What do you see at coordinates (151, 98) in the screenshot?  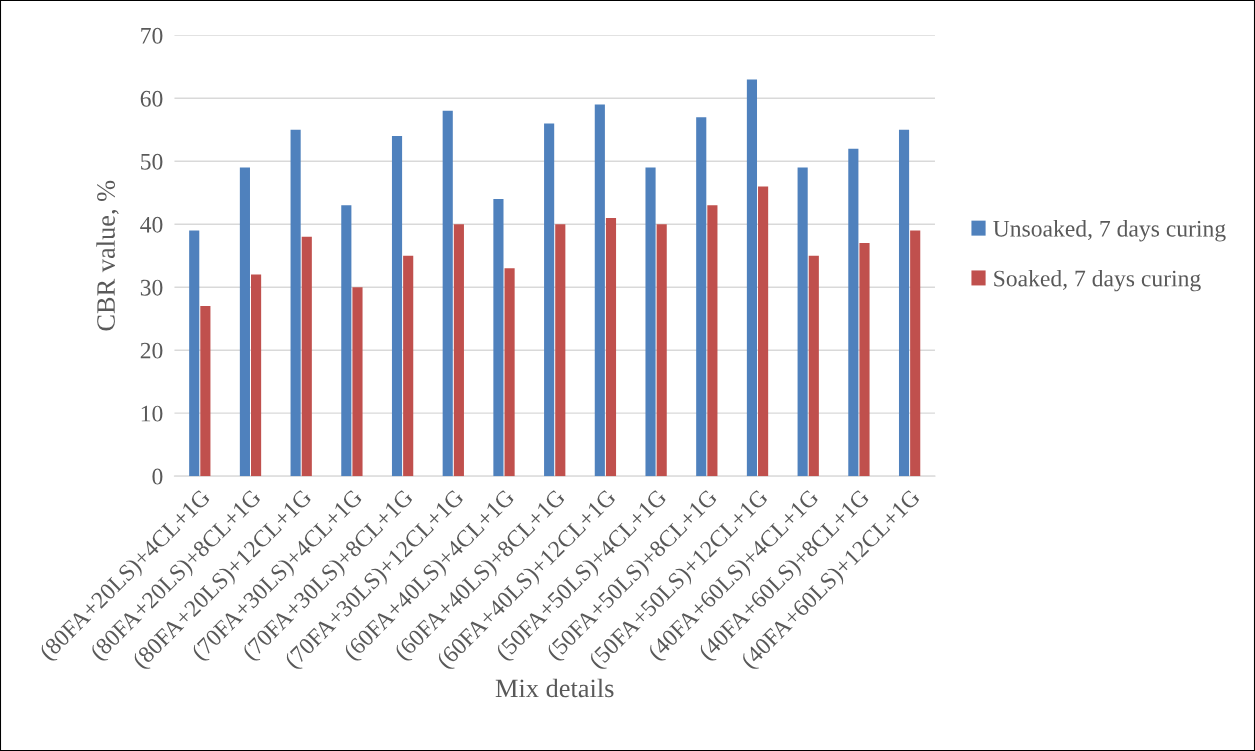 I see `y-tick-label: 60` at bounding box center [151, 98].